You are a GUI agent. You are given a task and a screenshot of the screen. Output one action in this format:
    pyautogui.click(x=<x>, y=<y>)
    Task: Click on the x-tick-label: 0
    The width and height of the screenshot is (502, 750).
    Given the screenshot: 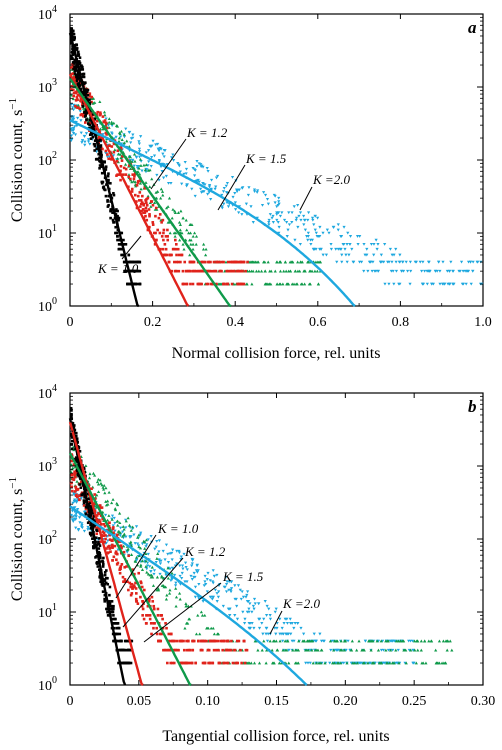 What is the action you would take?
    pyautogui.click(x=70, y=701)
    